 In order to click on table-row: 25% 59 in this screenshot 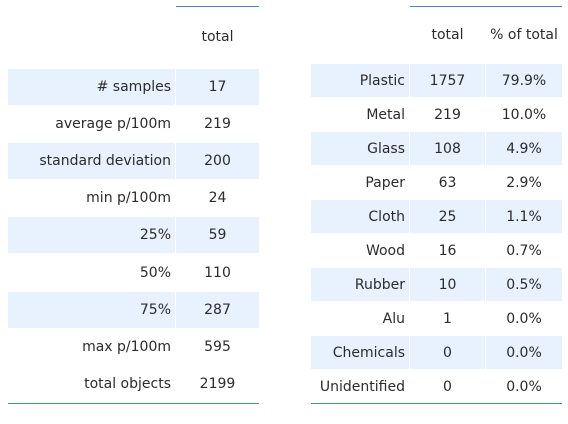, I will do `click(133, 235)`.